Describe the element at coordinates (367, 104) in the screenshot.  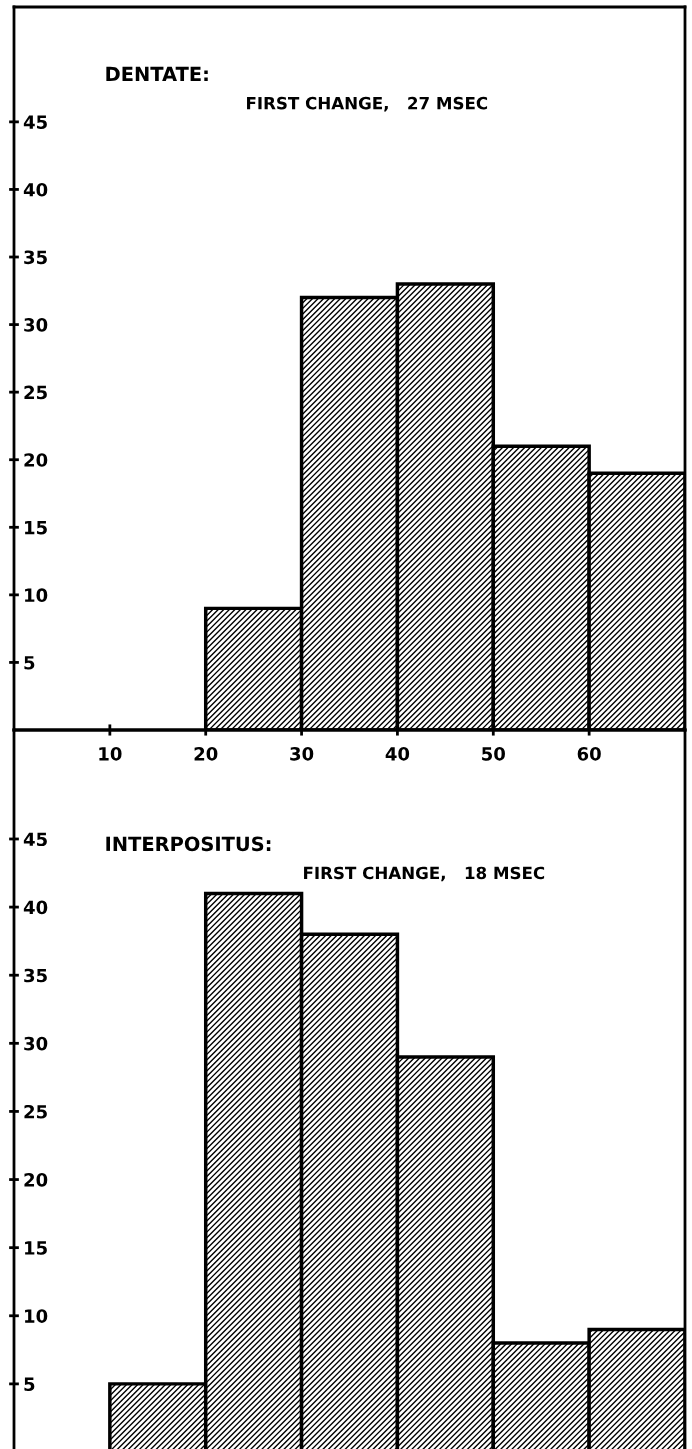
I see `text: FIRST CHANGE, 27 MSEC` at that location.